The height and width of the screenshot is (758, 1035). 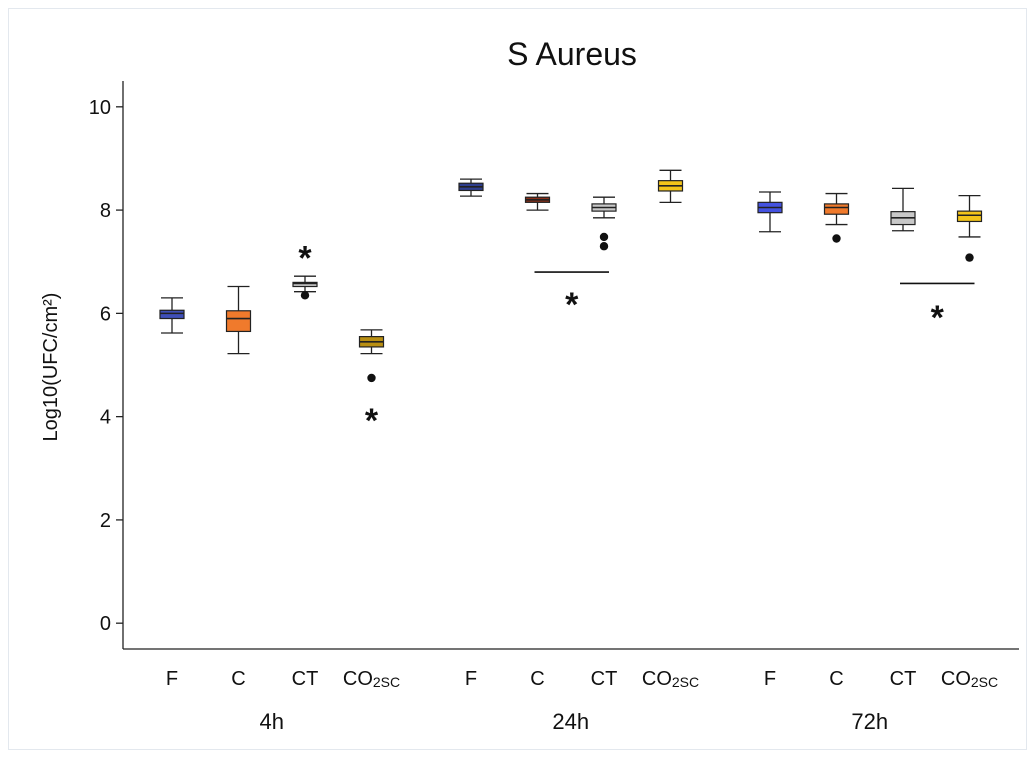 What do you see at coordinates (471, 187) in the screenshot?
I see `box-plot-24h-F` at bounding box center [471, 187].